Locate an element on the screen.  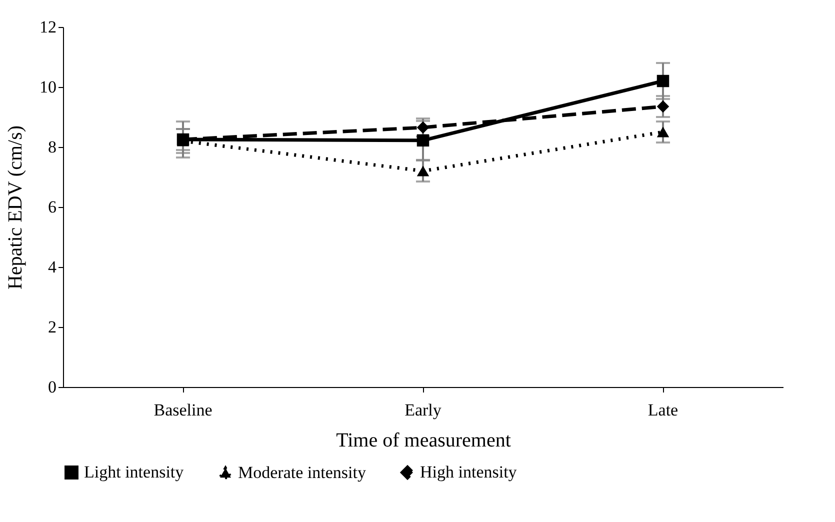
y-axis-title: Hepatic EDV (cm/s) is located at coordinates (15, 207).